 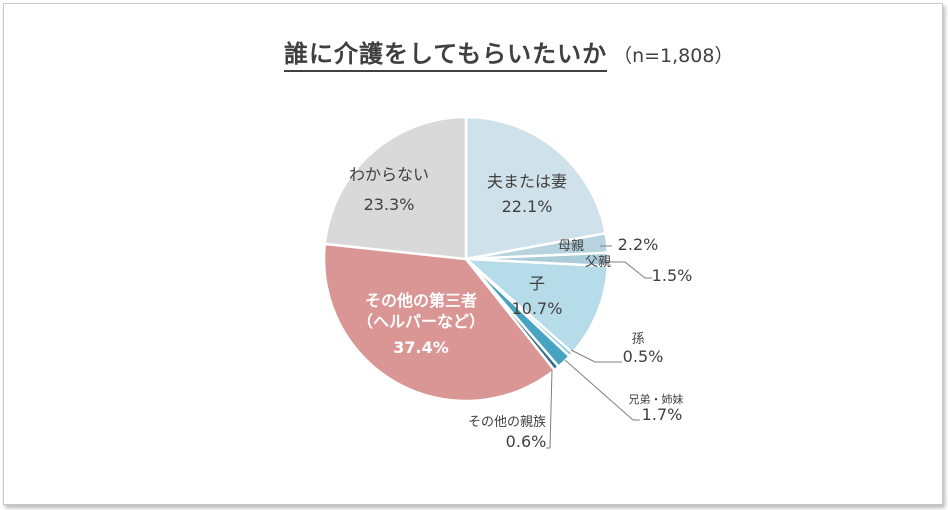 What do you see at coordinates (638, 244) in the screenshot?
I see `slice-value-1: 2.2%` at bounding box center [638, 244].